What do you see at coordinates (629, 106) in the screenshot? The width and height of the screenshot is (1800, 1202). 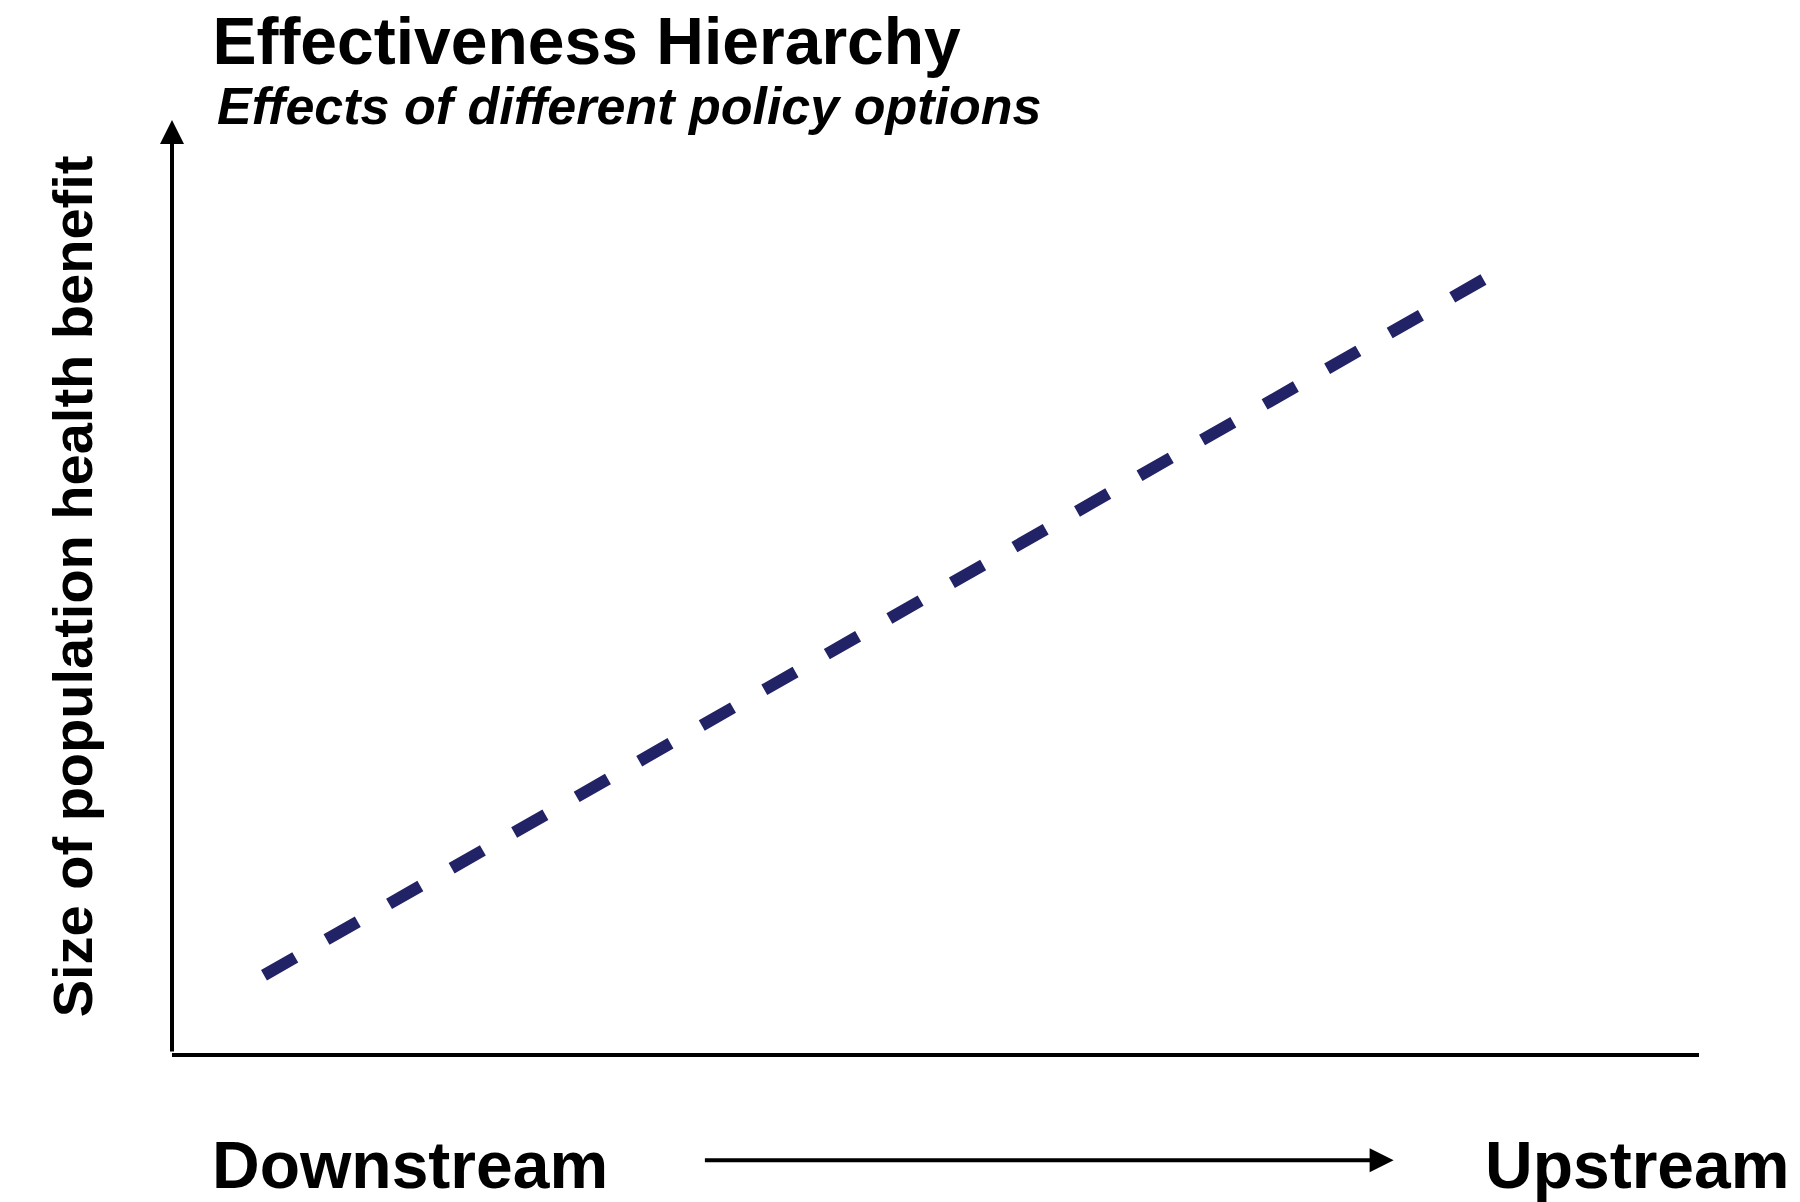 I see `chart-subtitle: Effects of different policy options` at bounding box center [629, 106].